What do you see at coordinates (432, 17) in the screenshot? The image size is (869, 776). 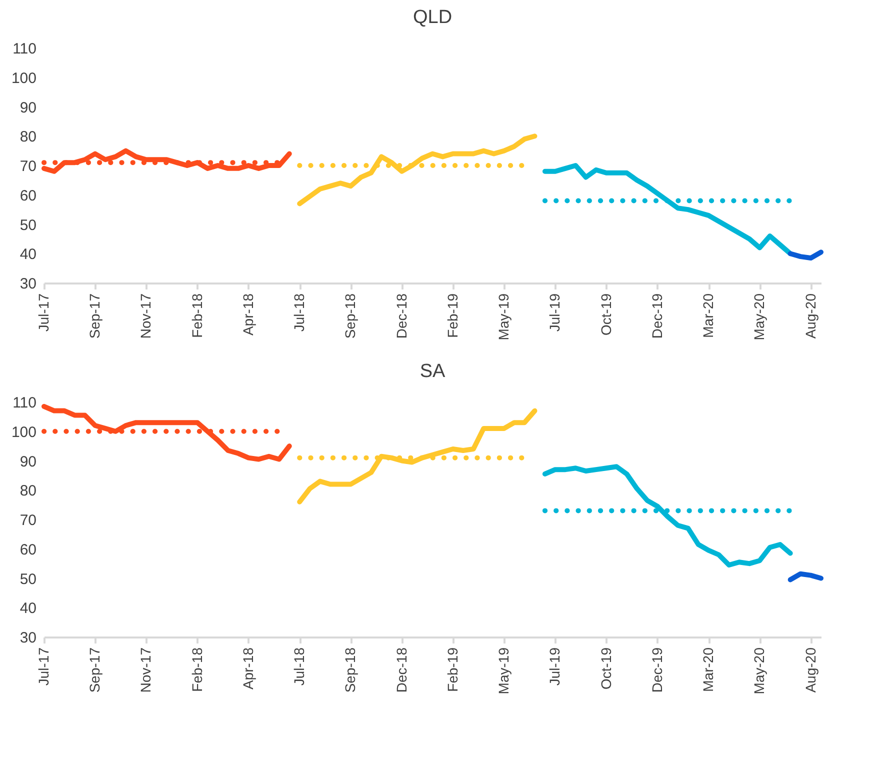 I see `chart-title: QLD` at bounding box center [432, 17].